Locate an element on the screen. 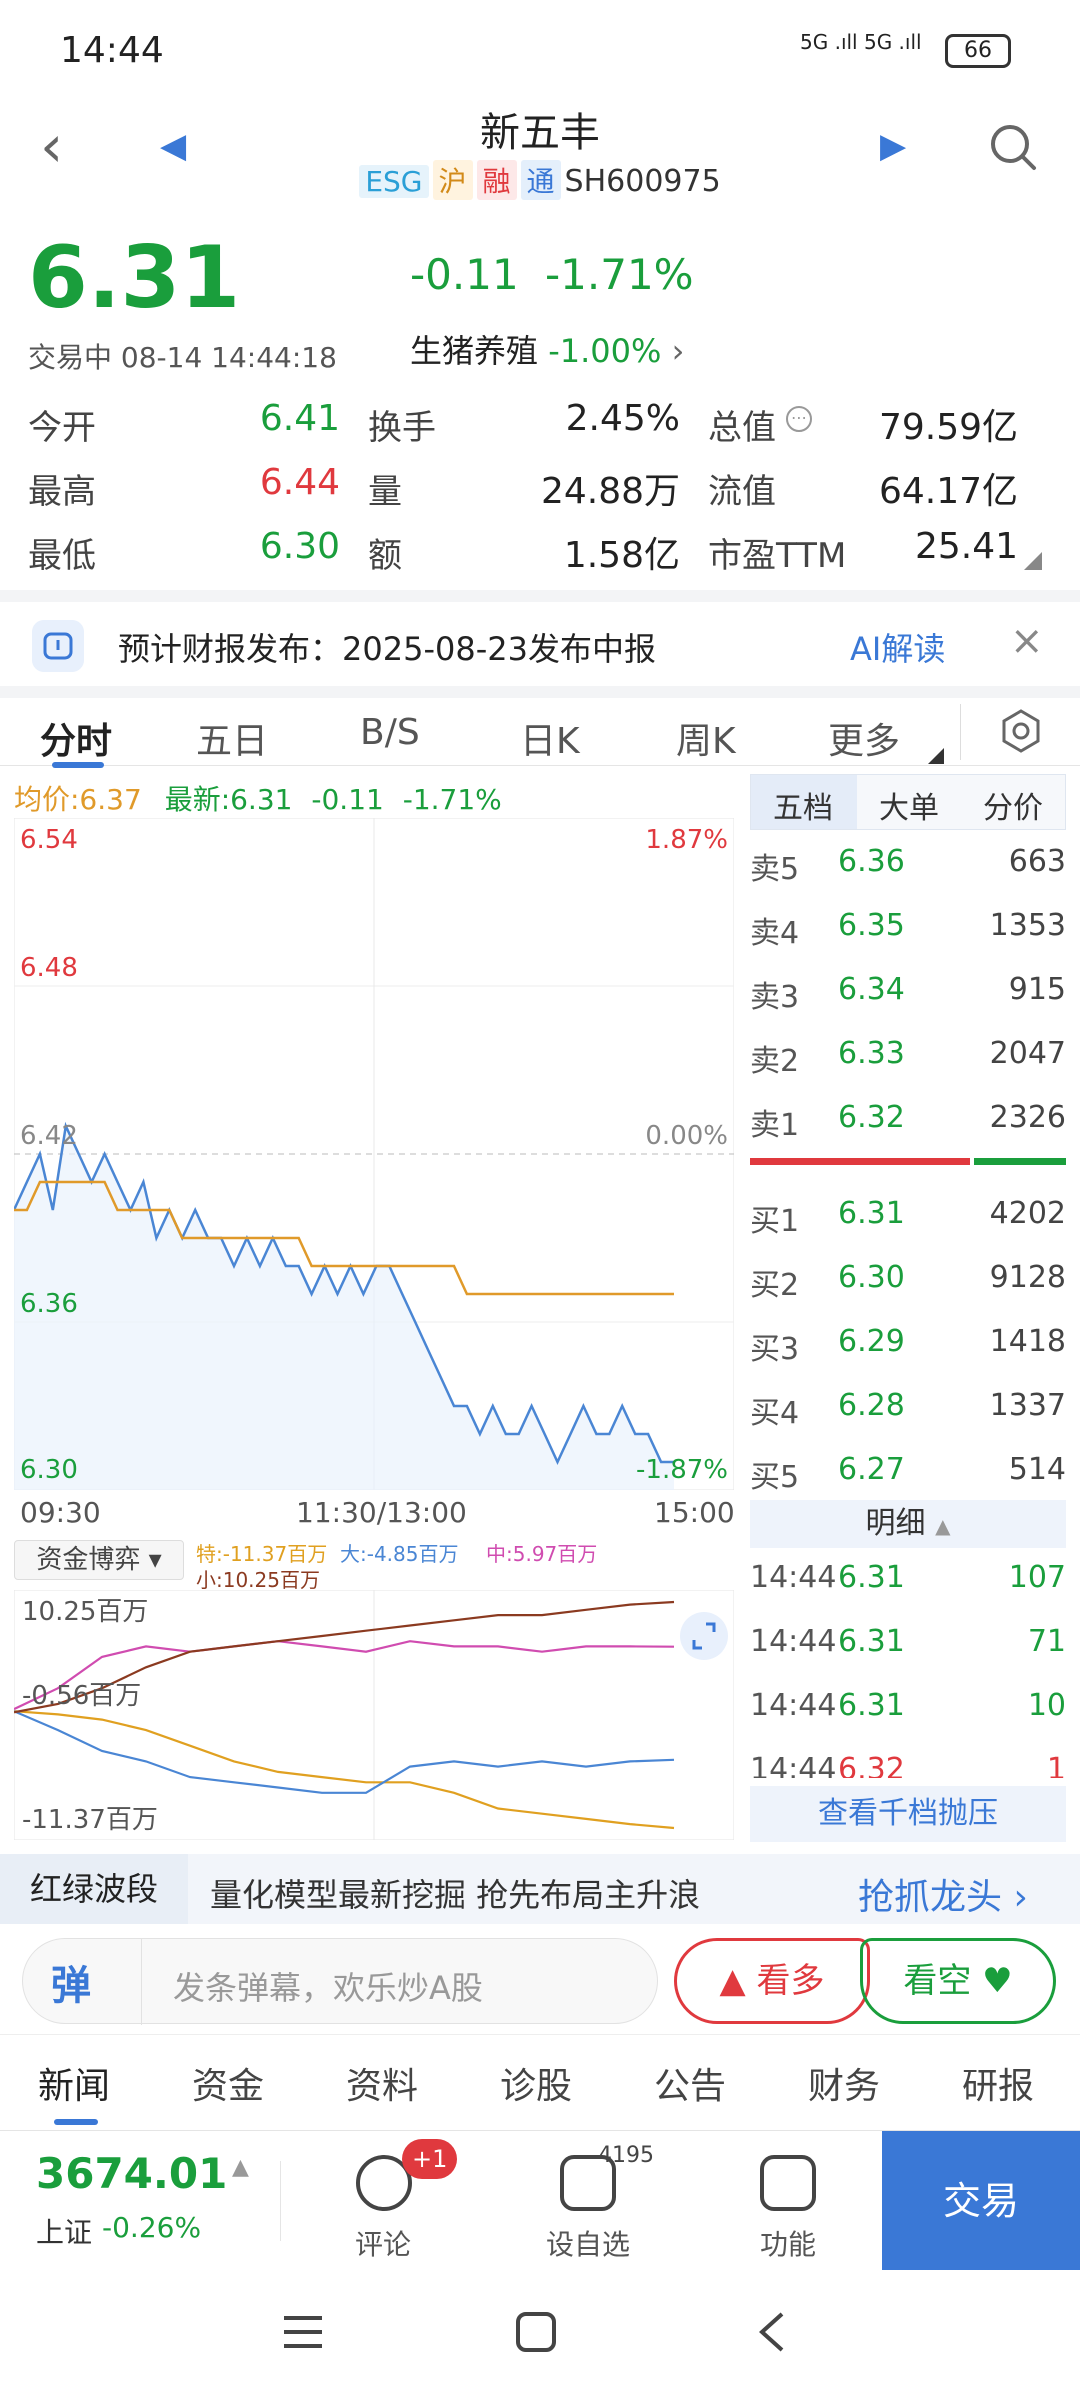  index-name: 上证 is located at coordinates (64, 2232).